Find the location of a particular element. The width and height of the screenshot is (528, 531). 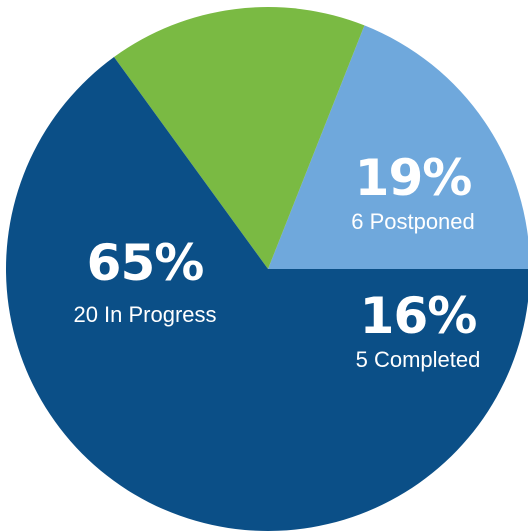

slice-count-label: 6 Postponed is located at coordinates (413, 221).